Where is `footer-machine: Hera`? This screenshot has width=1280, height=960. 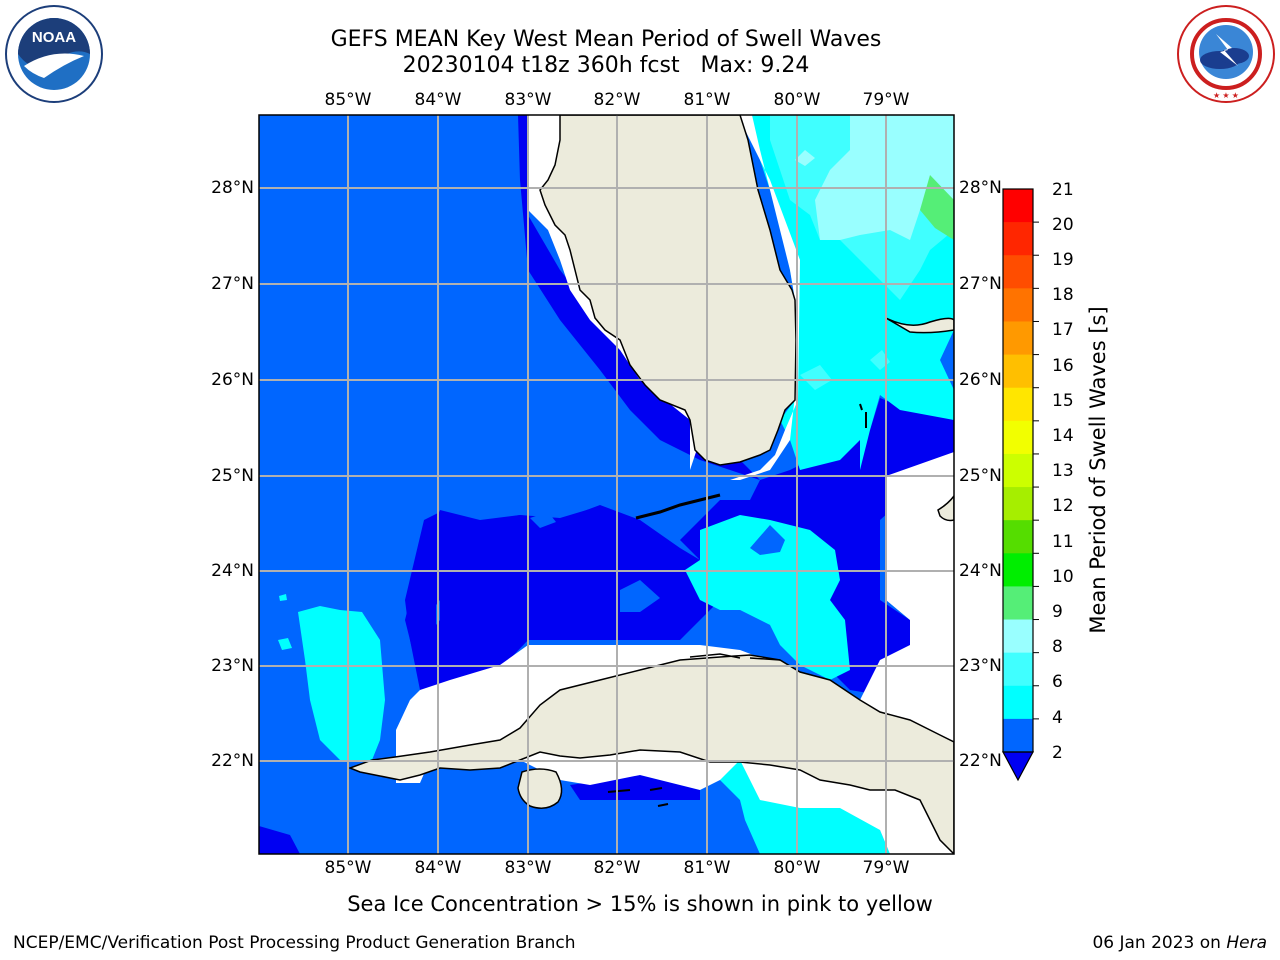 footer-machine: Hera is located at coordinates (1246, 943).